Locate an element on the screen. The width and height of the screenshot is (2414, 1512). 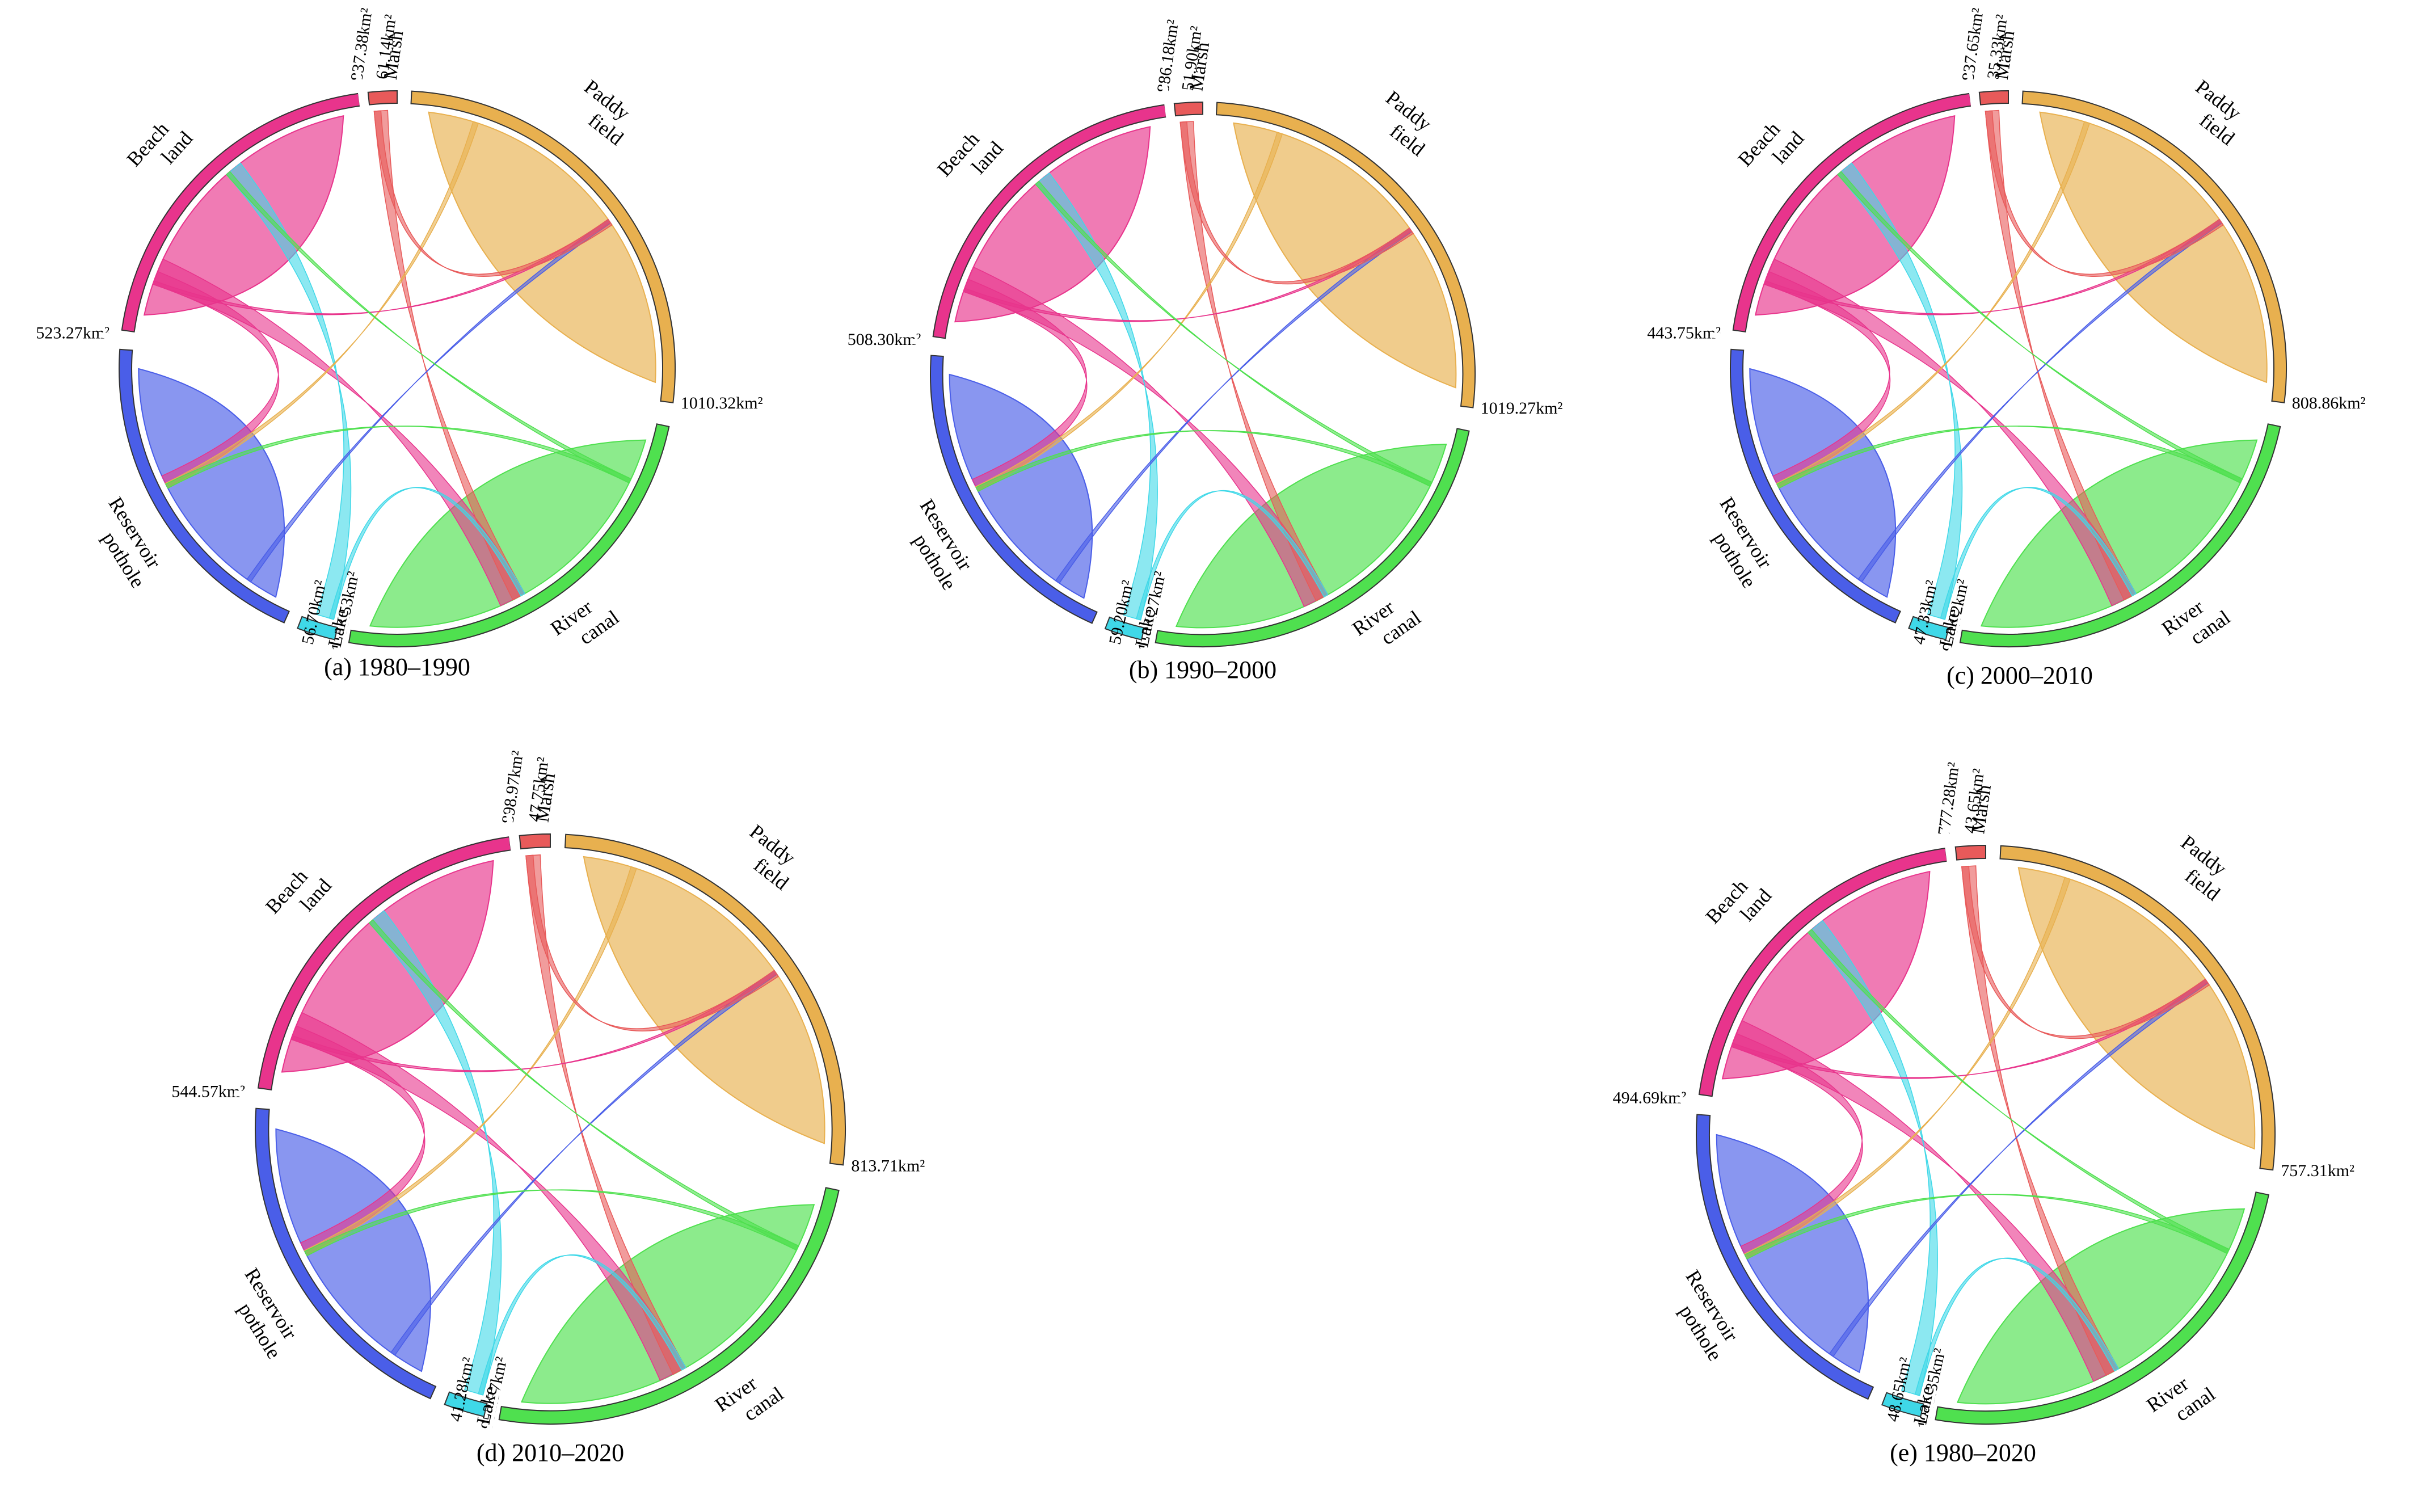
total-label-paddy: 813.71km² is located at coordinates (888, 1166).